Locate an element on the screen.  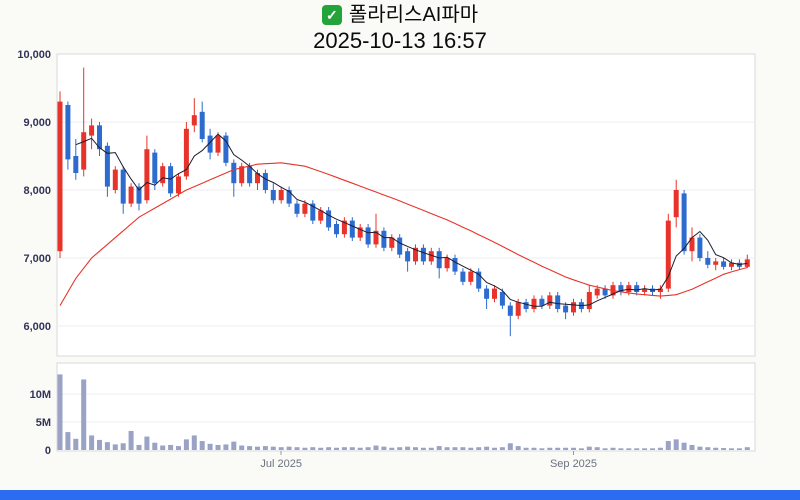
svg-text: Sep 2025 is located at coordinates (573, 464).